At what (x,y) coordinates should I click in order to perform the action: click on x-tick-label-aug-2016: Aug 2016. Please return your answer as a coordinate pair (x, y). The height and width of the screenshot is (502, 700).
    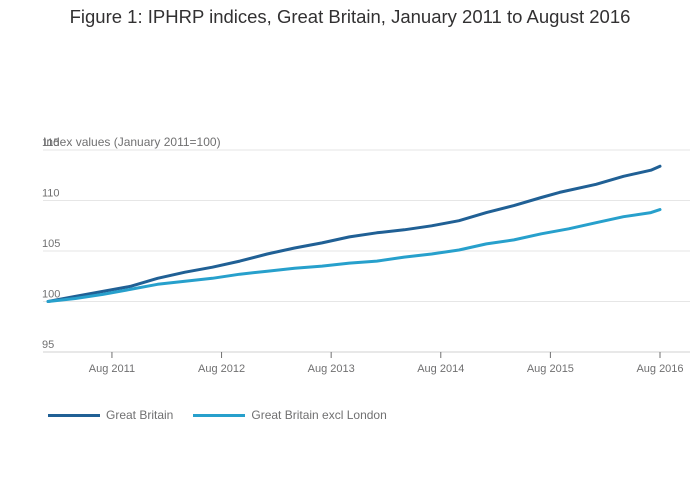
    Looking at the image, I should click on (659, 369).